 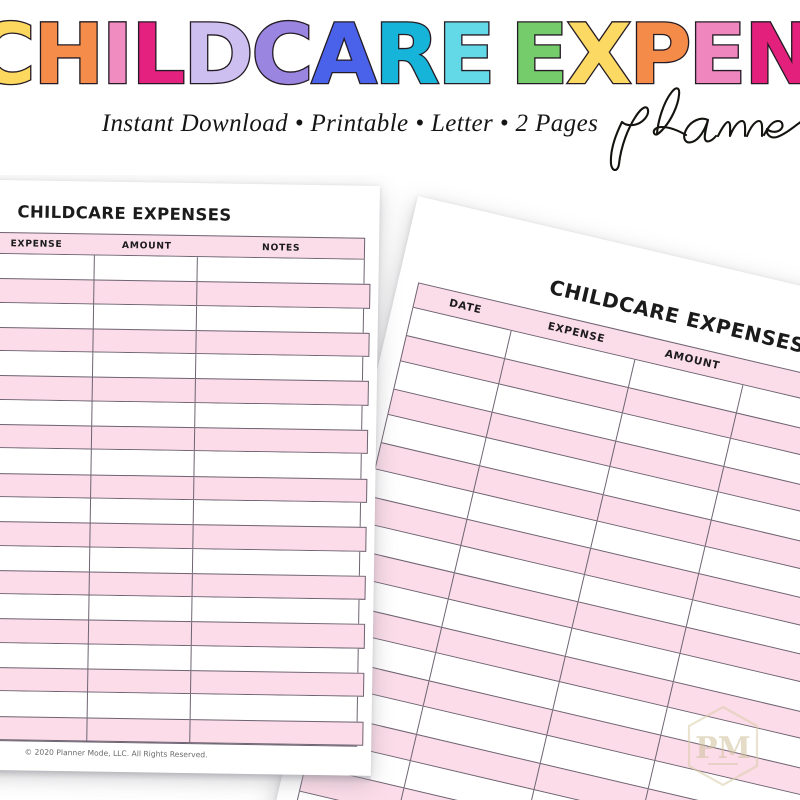 What do you see at coordinates (124, 213) in the screenshot?
I see `page-1-title: CHILDCARE EXPENSES` at bounding box center [124, 213].